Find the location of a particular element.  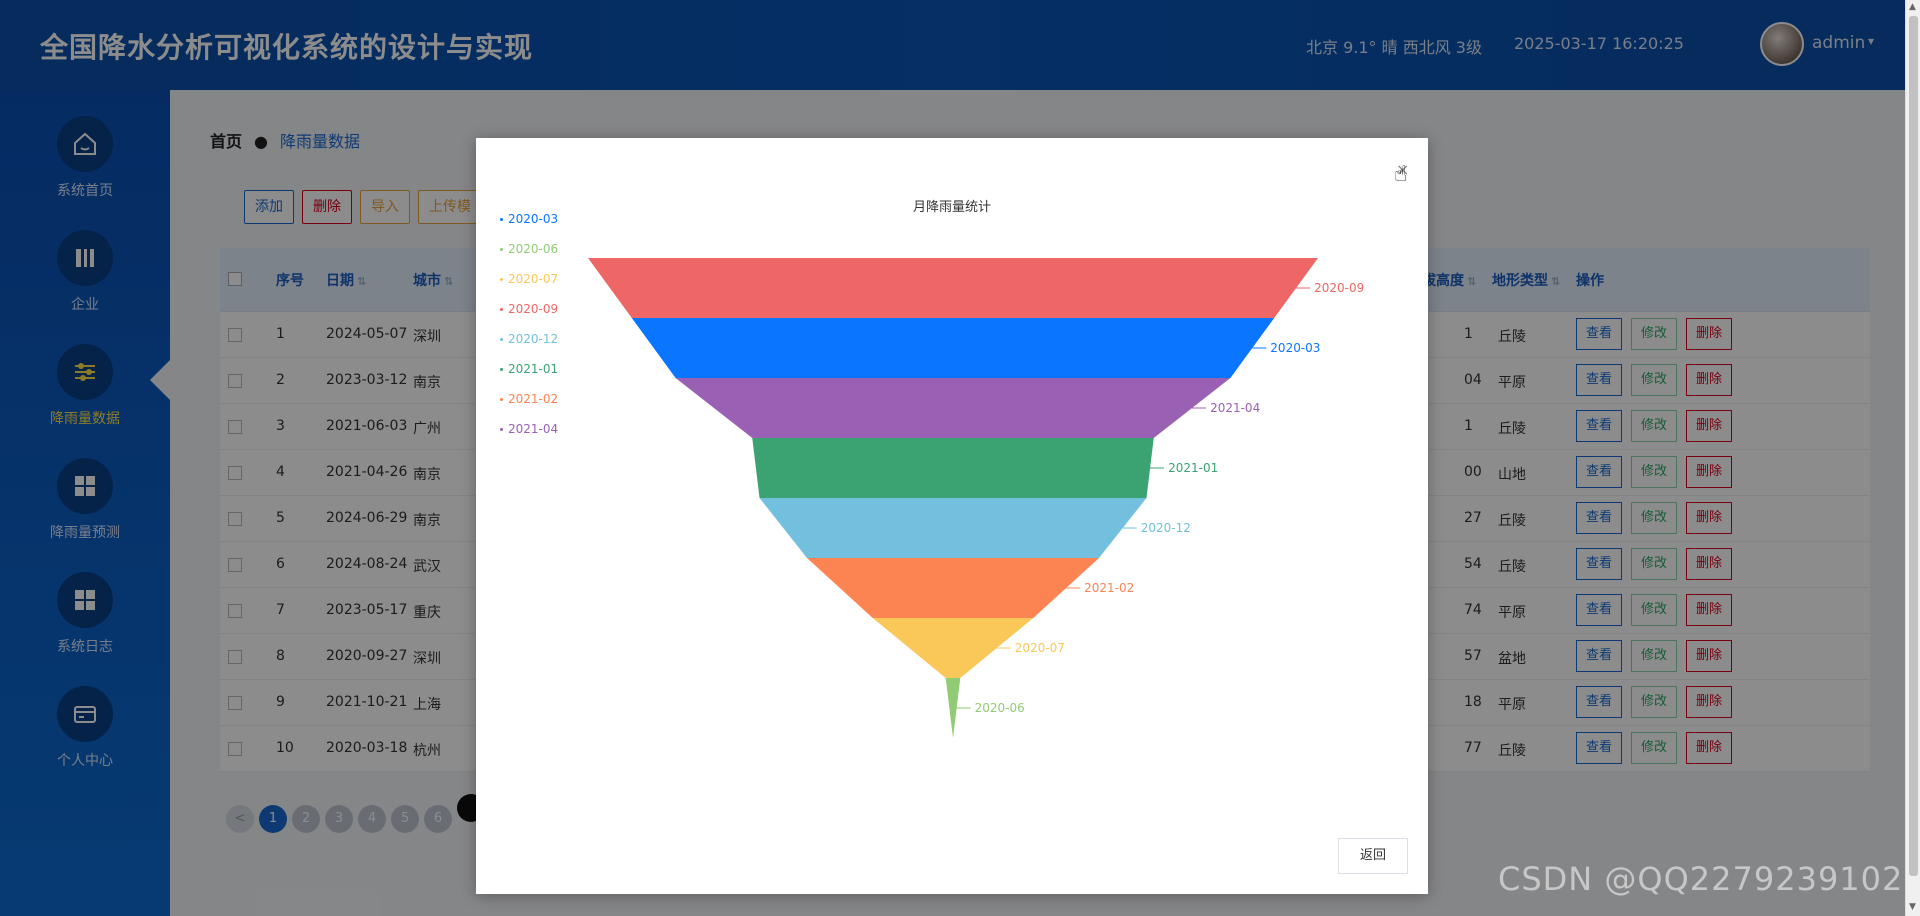

col-date: 日期 ⇅ is located at coordinates (346, 280).